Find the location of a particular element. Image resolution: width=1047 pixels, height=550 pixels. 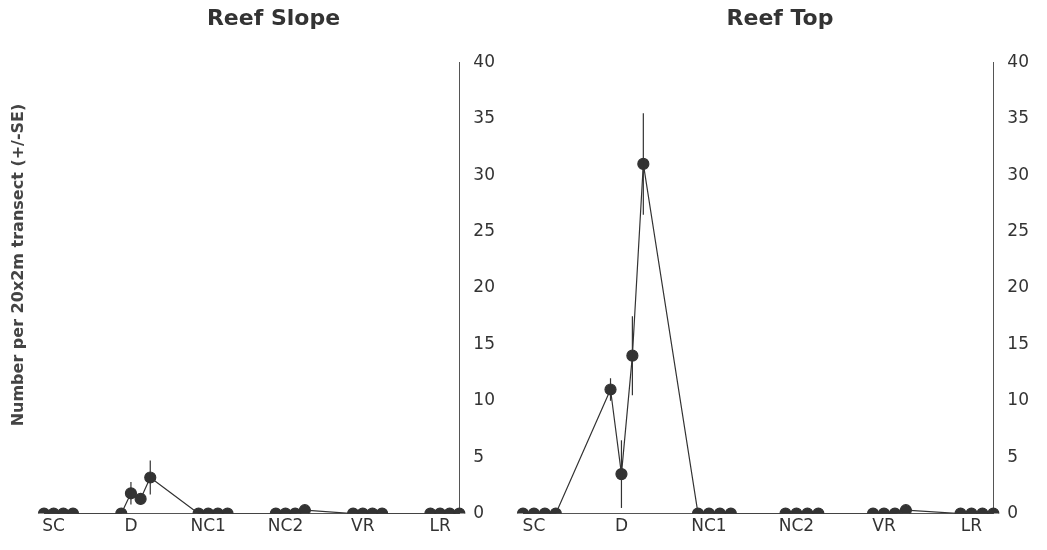

y-axis-title: Number per 20x2m transect (+/-SE) is located at coordinates (17, 265).